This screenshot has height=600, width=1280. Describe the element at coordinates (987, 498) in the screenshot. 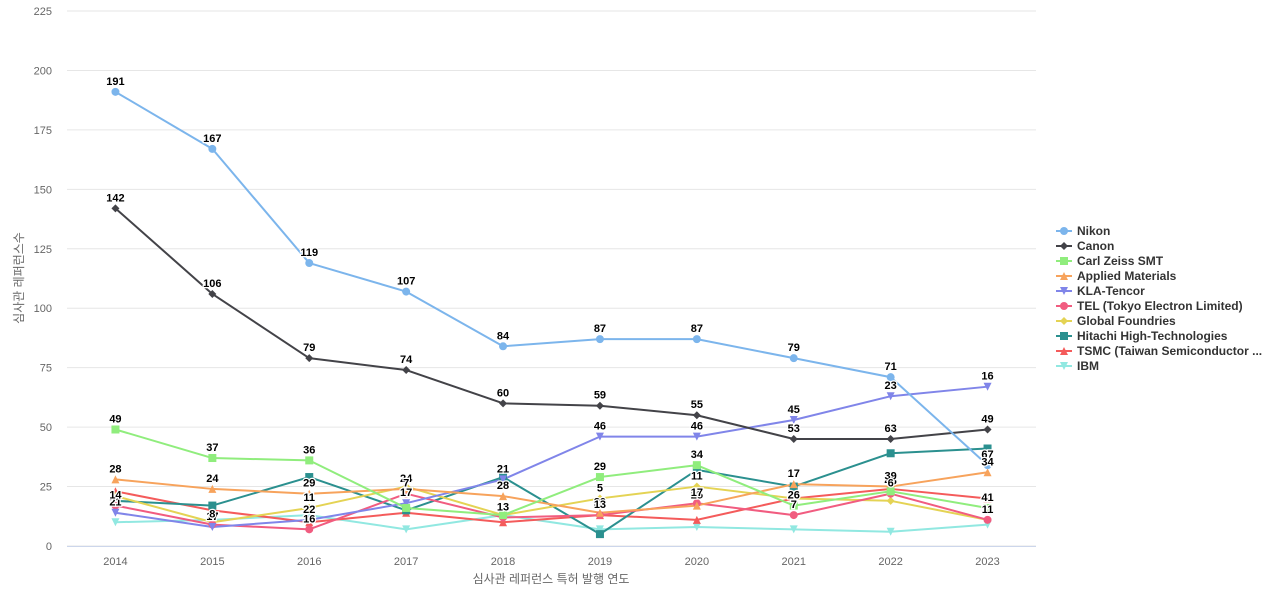

I see `data-label: 41` at that location.